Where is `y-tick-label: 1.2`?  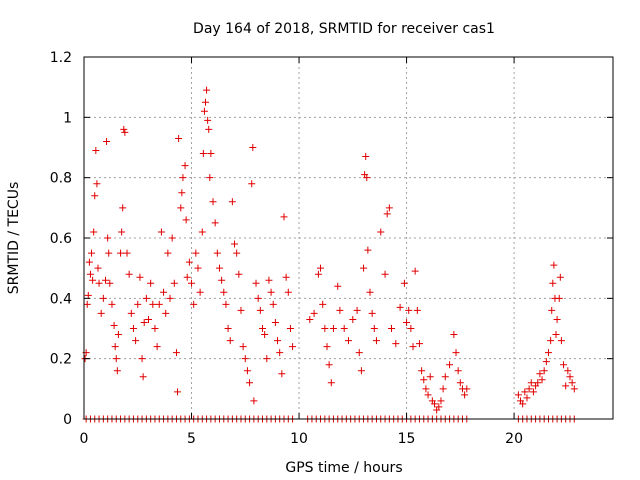 y-tick-label: 1.2 is located at coordinates (61, 58).